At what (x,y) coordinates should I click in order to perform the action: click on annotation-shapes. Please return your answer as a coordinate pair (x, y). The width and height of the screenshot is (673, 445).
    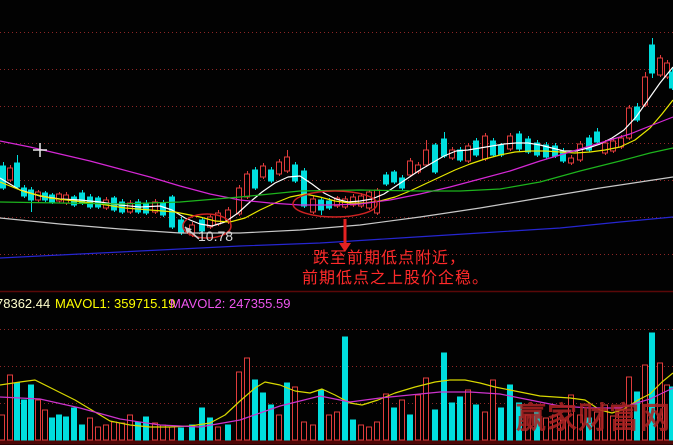
    Looking at the image, I should click on (205, 197).